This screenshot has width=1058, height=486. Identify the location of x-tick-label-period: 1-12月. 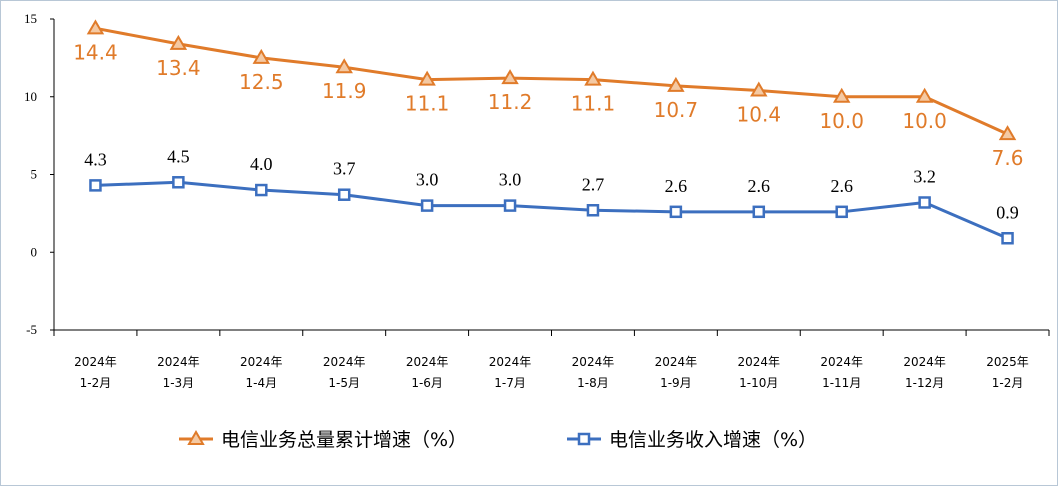
(924, 383).